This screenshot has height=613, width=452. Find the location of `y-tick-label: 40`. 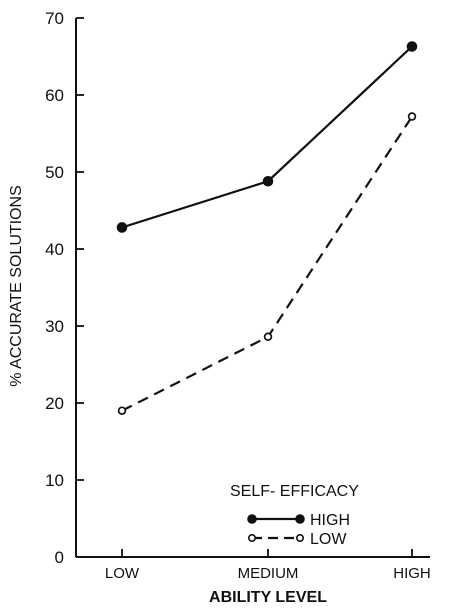

y-tick-label: 40 is located at coordinates (54, 249).